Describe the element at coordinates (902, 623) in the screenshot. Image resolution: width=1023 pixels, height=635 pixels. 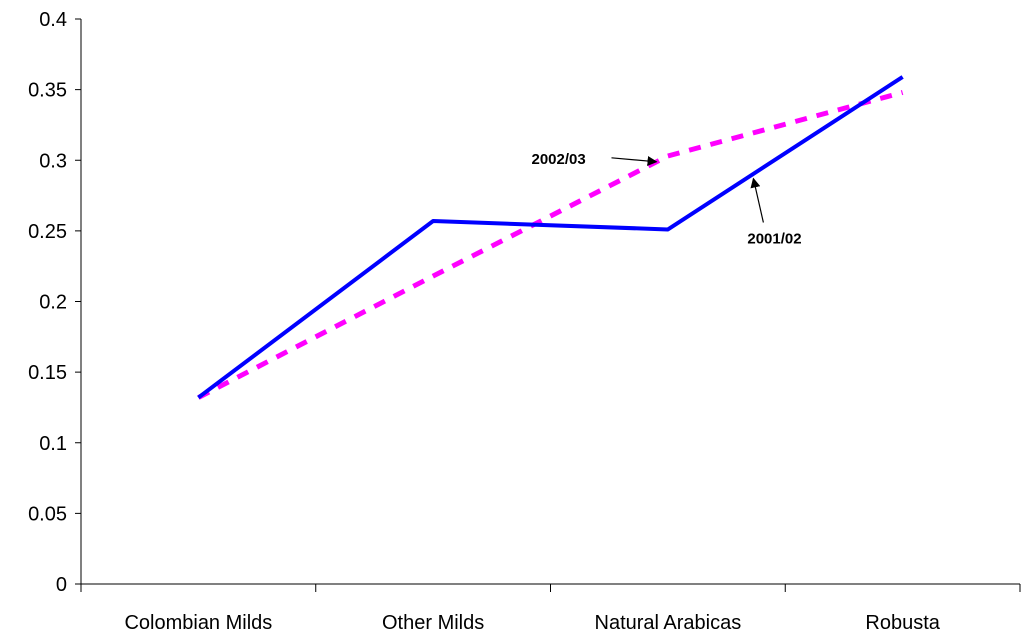
I see `x-tick-label: Robusta` at that location.